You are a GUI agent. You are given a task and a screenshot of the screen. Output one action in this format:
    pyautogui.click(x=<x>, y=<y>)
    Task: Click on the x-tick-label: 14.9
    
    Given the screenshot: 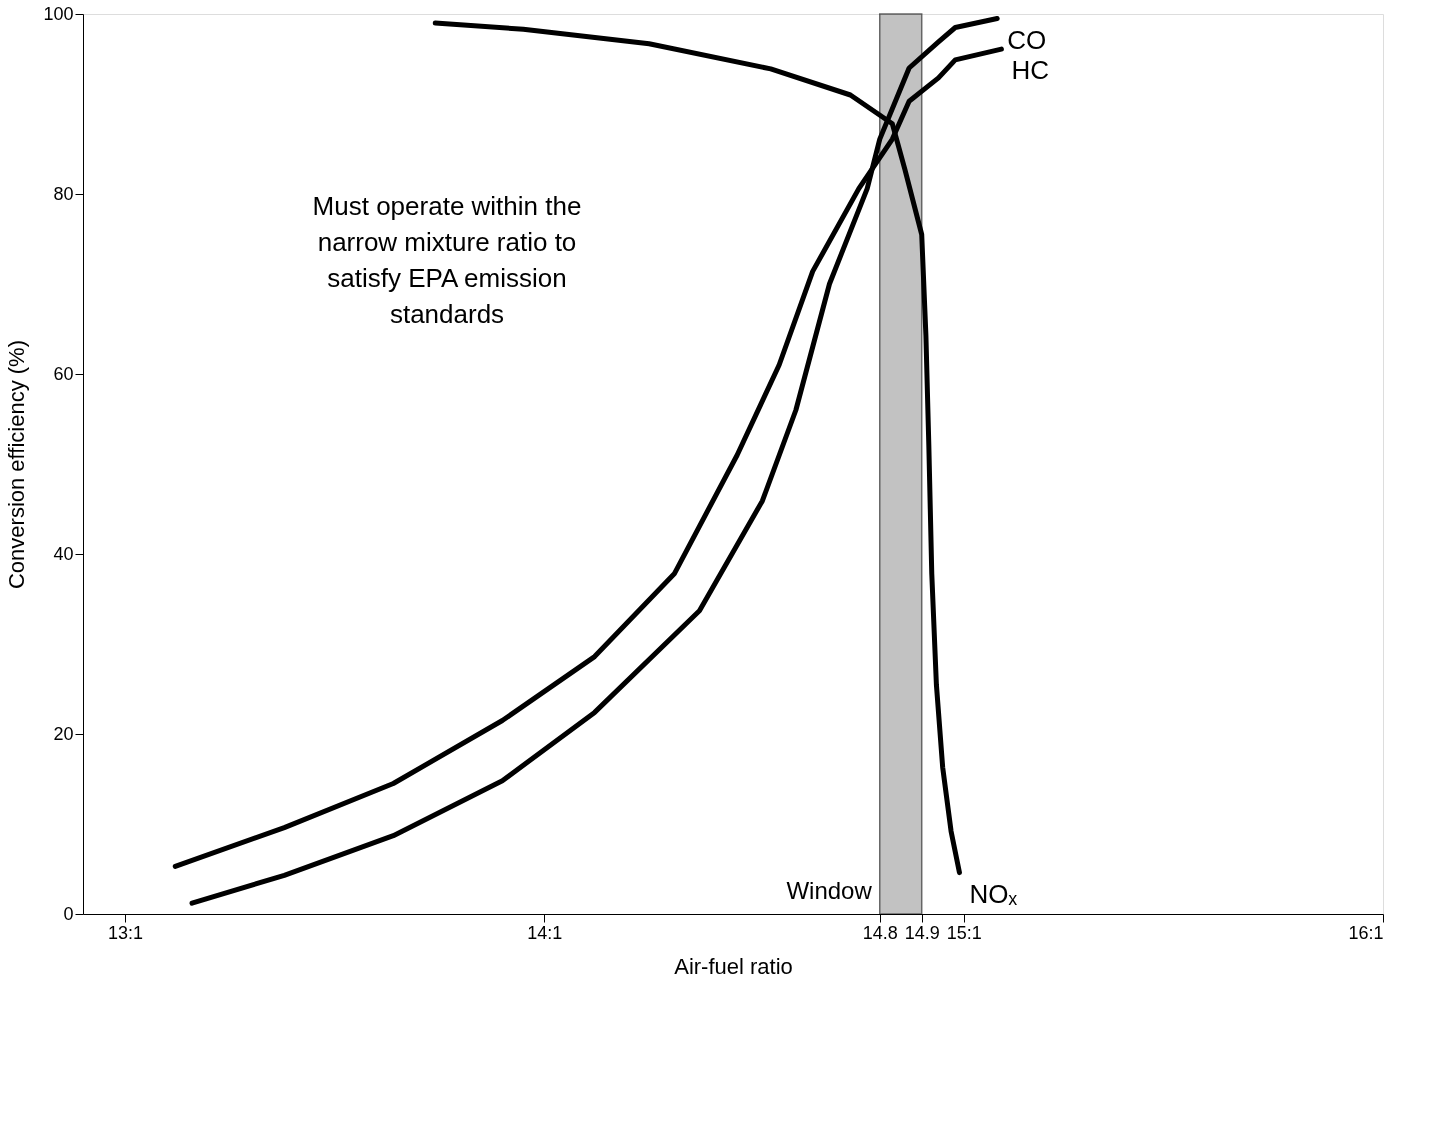 What is the action you would take?
    pyautogui.click(x=922, y=932)
    